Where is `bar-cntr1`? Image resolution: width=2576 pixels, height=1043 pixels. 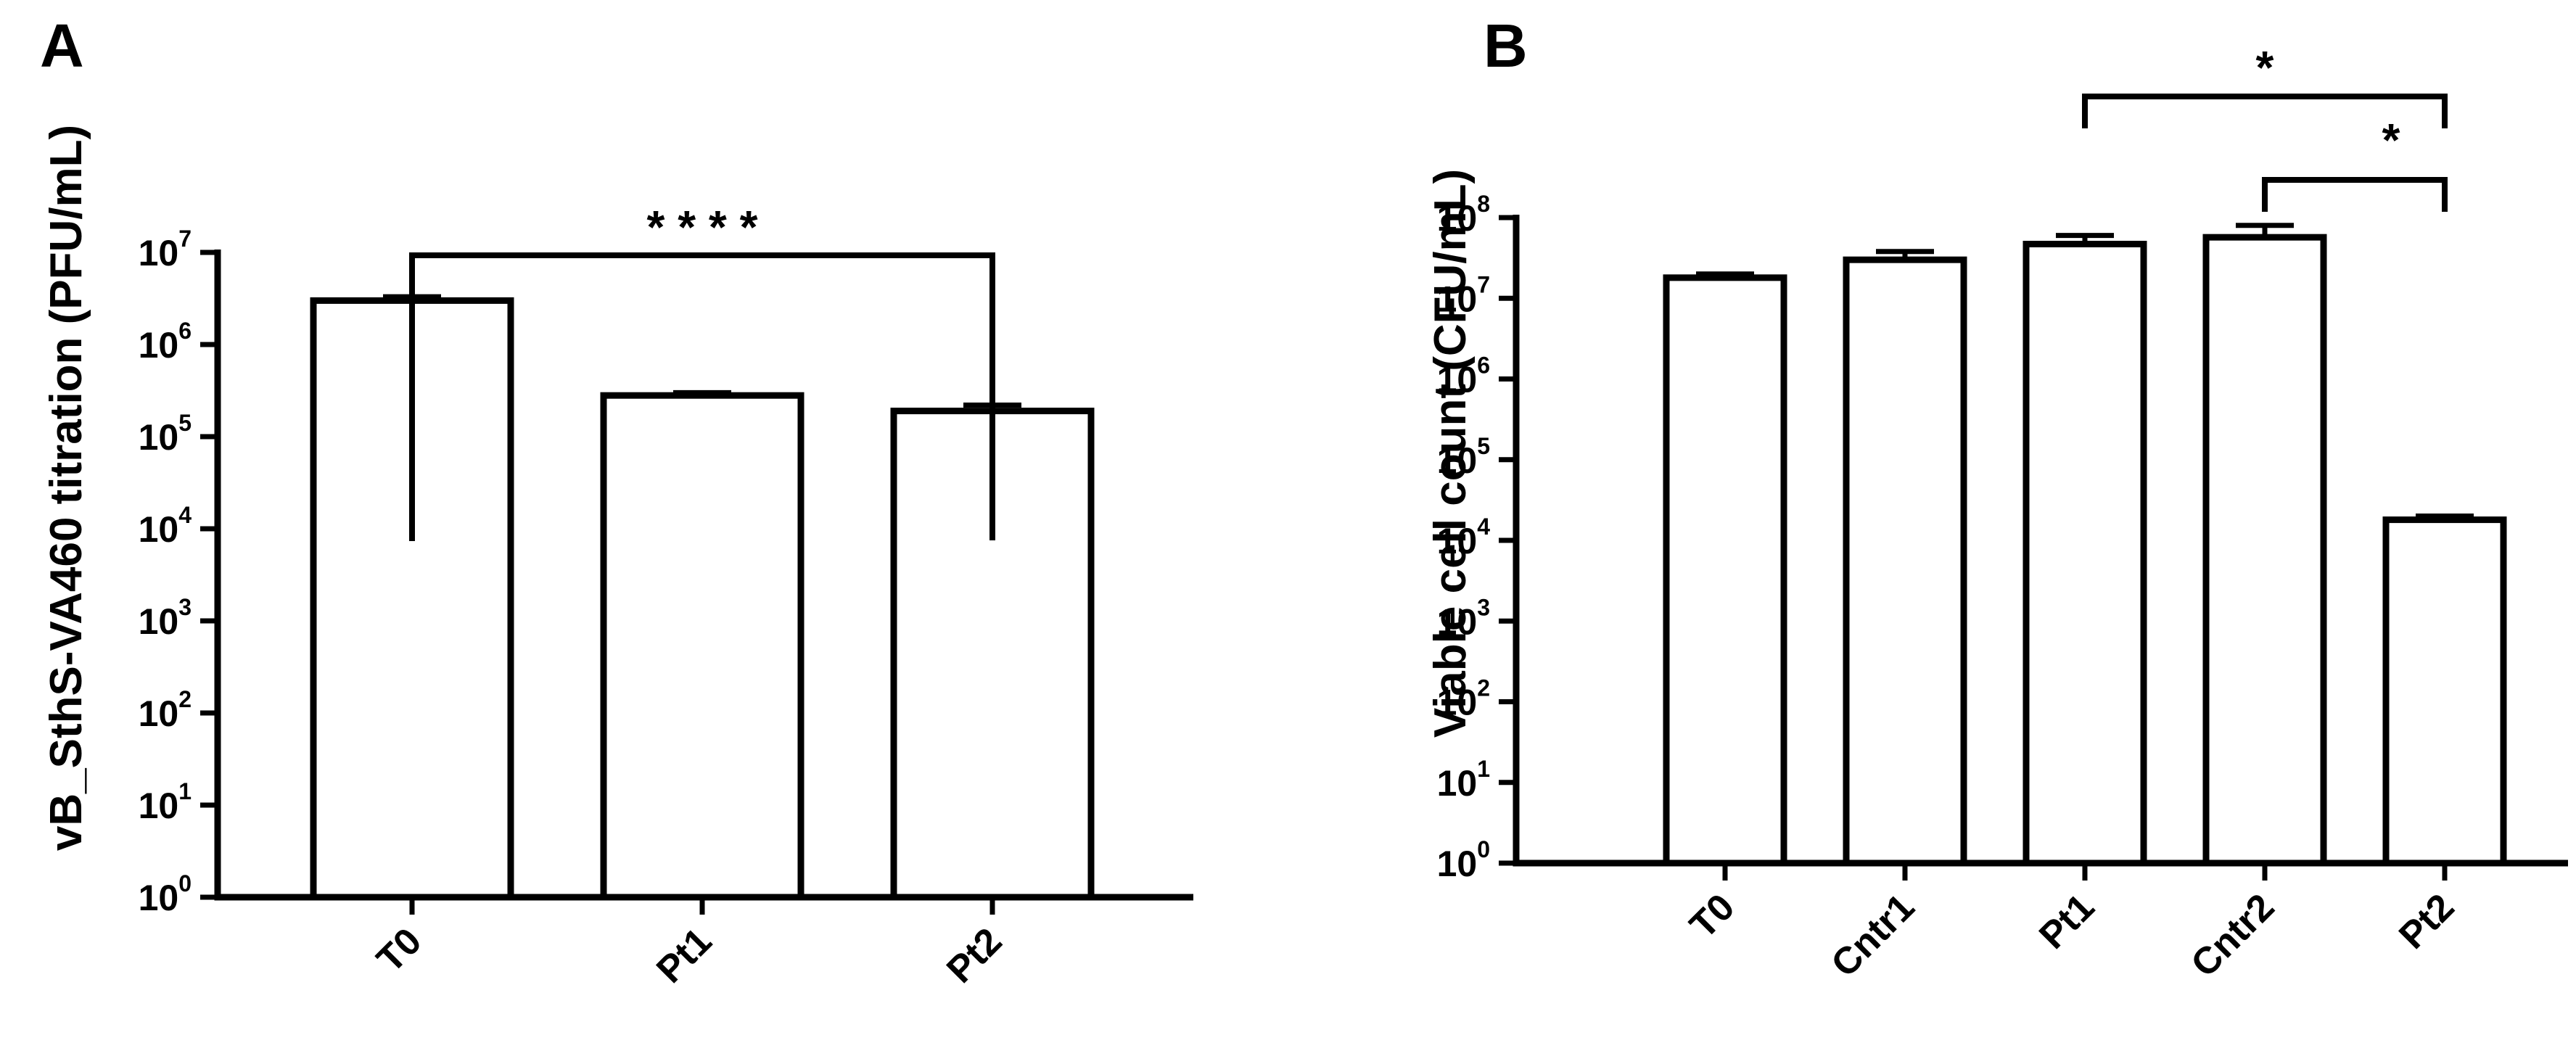 bar-cntr1 is located at coordinates (1905, 561).